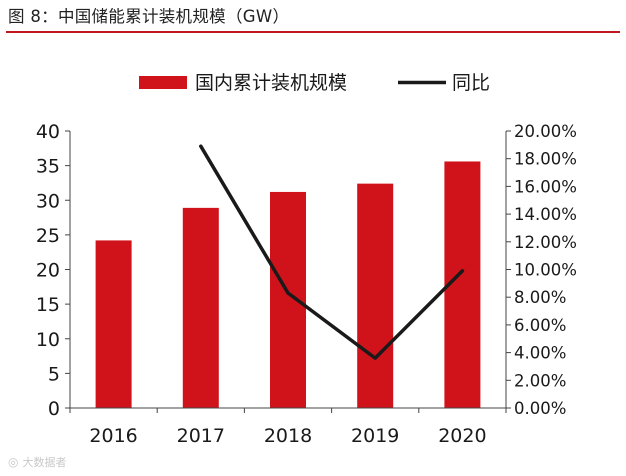 The image size is (626, 476). What do you see at coordinates (288, 436) in the screenshot?
I see `x-tick-label: 2018` at bounding box center [288, 436].